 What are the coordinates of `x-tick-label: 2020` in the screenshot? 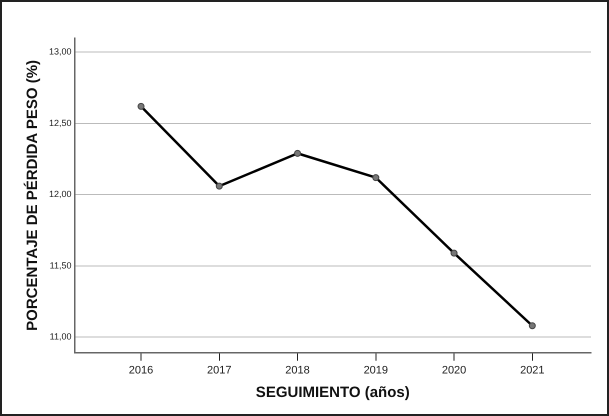 It's located at (454, 370).